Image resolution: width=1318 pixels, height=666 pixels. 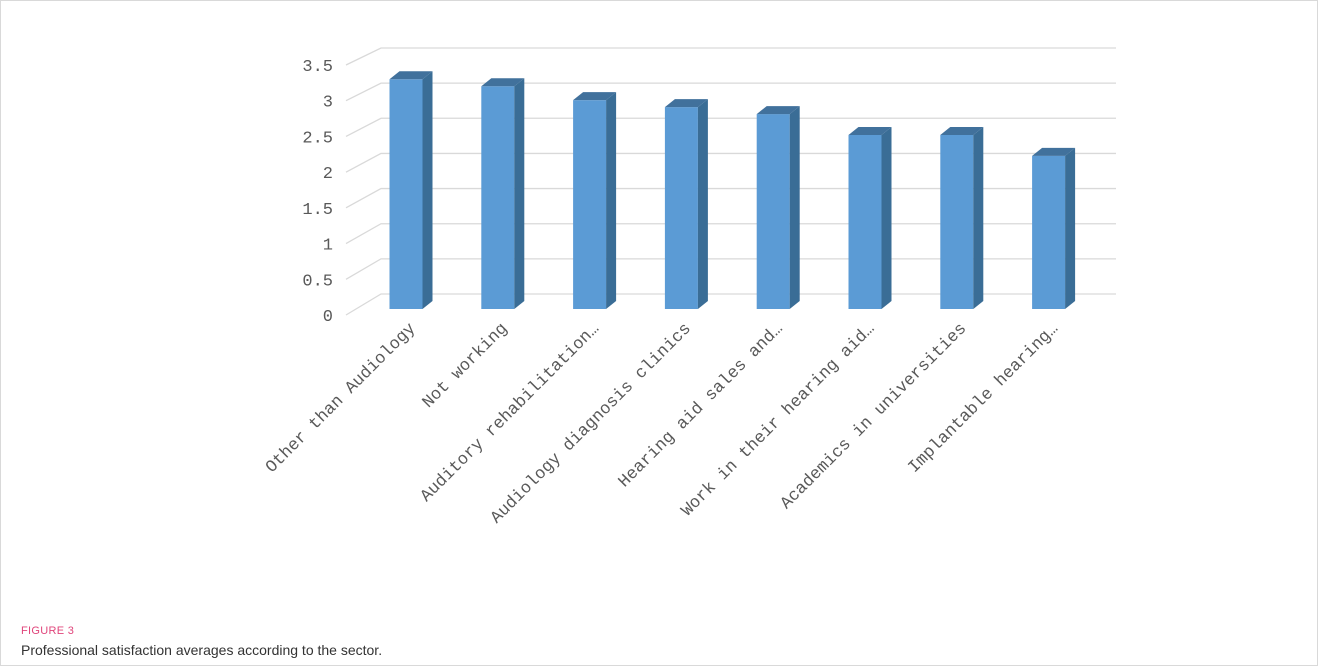 What do you see at coordinates (342, 399) in the screenshot?
I see `x-category-label: Other than Audiology` at bounding box center [342, 399].